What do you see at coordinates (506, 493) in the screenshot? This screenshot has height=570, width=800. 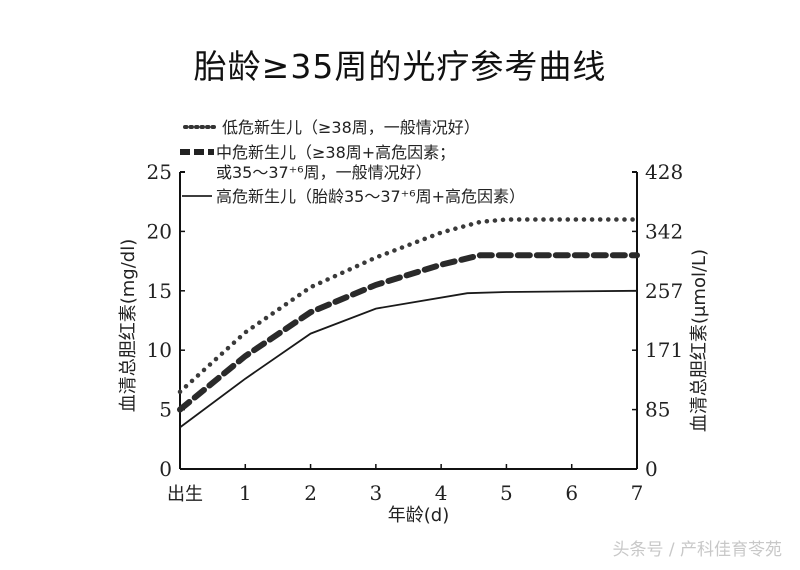 I see `x-tick-label: 5` at bounding box center [506, 493].